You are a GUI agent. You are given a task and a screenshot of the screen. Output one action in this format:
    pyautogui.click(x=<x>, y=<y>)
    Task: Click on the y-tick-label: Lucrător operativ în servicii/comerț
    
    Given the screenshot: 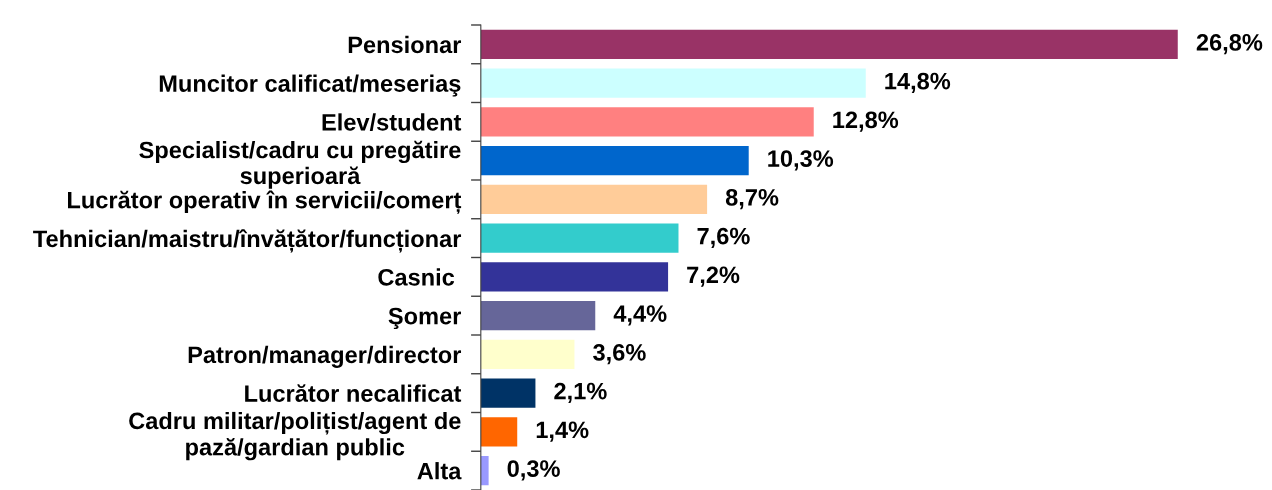 What is the action you would take?
    pyautogui.click(x=265, y=202)
    